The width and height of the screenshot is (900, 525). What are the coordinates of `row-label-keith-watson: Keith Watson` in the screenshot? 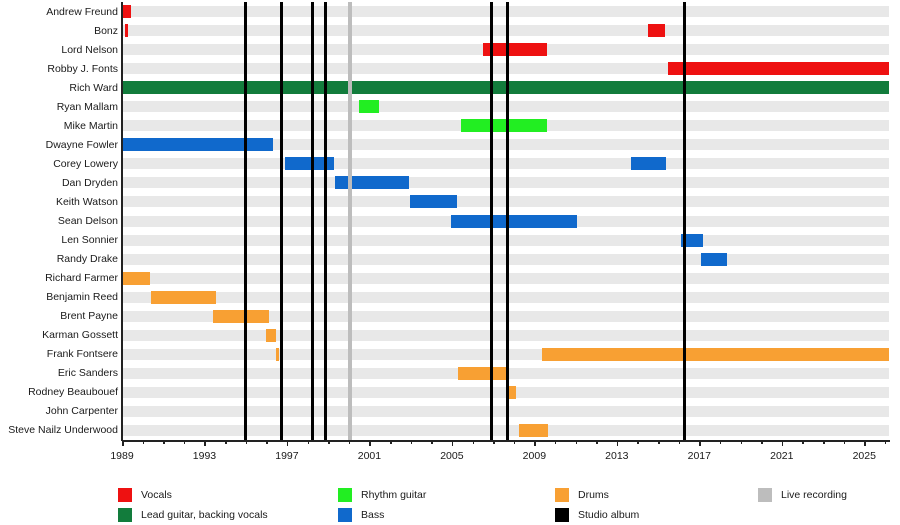 It's located at (86, 201).